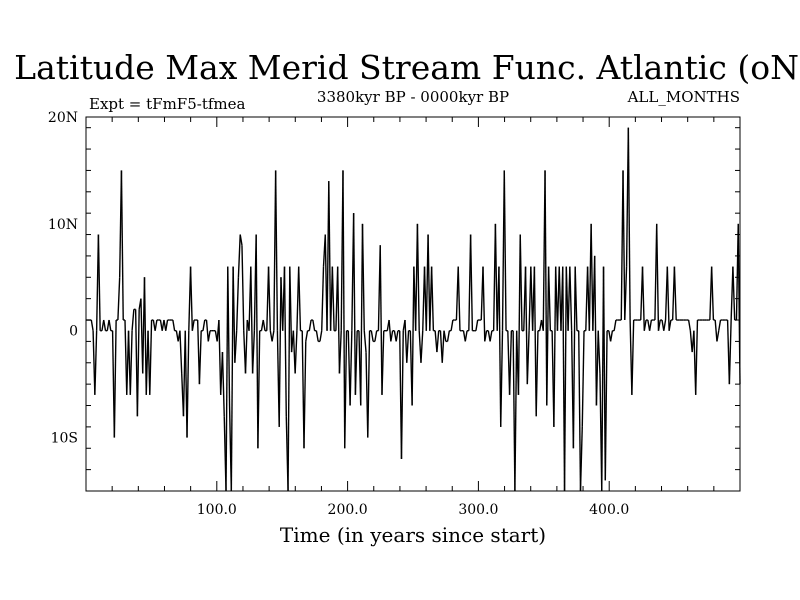  Describe the element at coordinates (609, 510) in the screenshot. I see `x-tick-label: 400.0` at that location.